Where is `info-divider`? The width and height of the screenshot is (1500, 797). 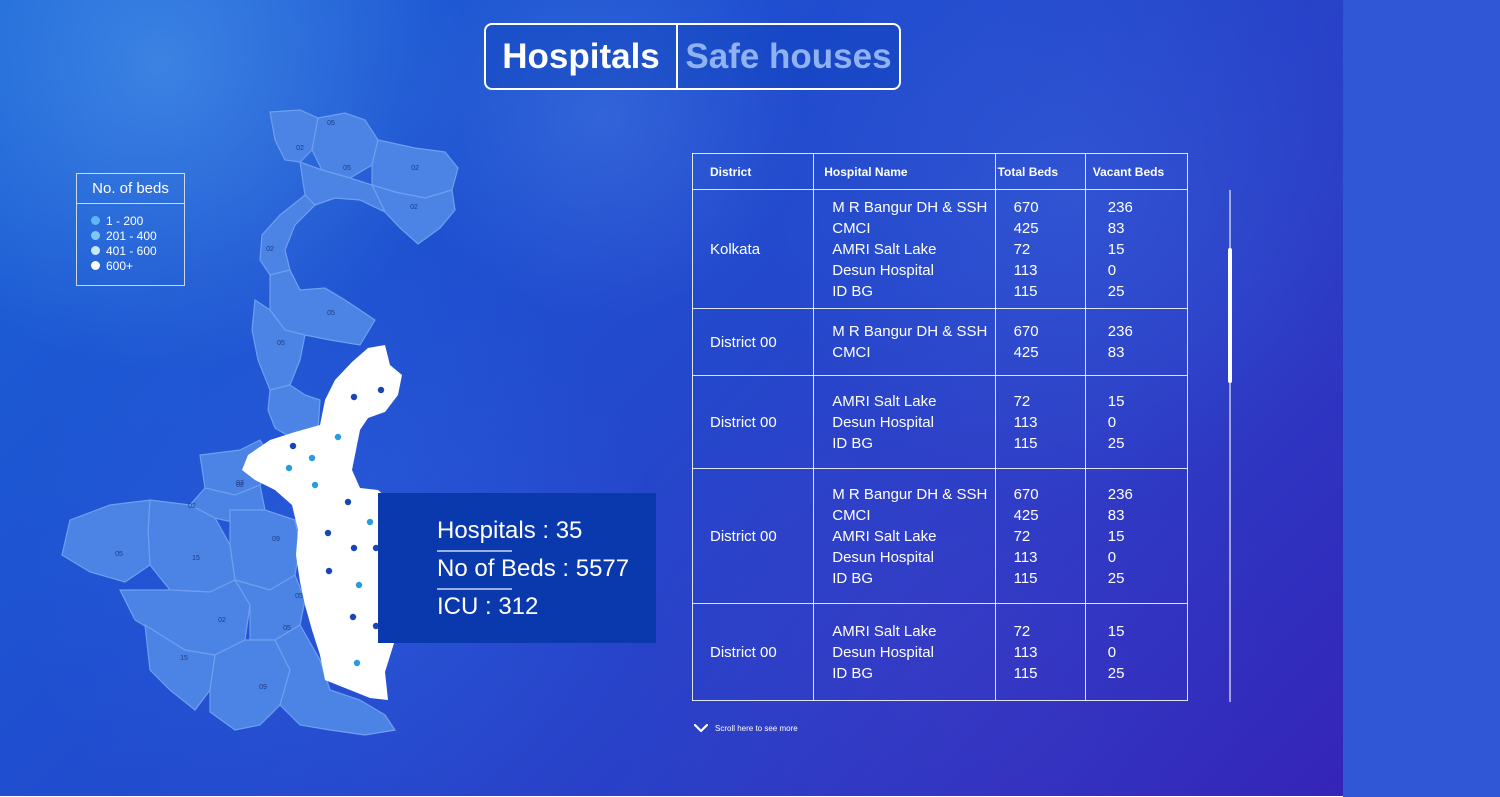 info-divider is located at coordinates (474, 551).